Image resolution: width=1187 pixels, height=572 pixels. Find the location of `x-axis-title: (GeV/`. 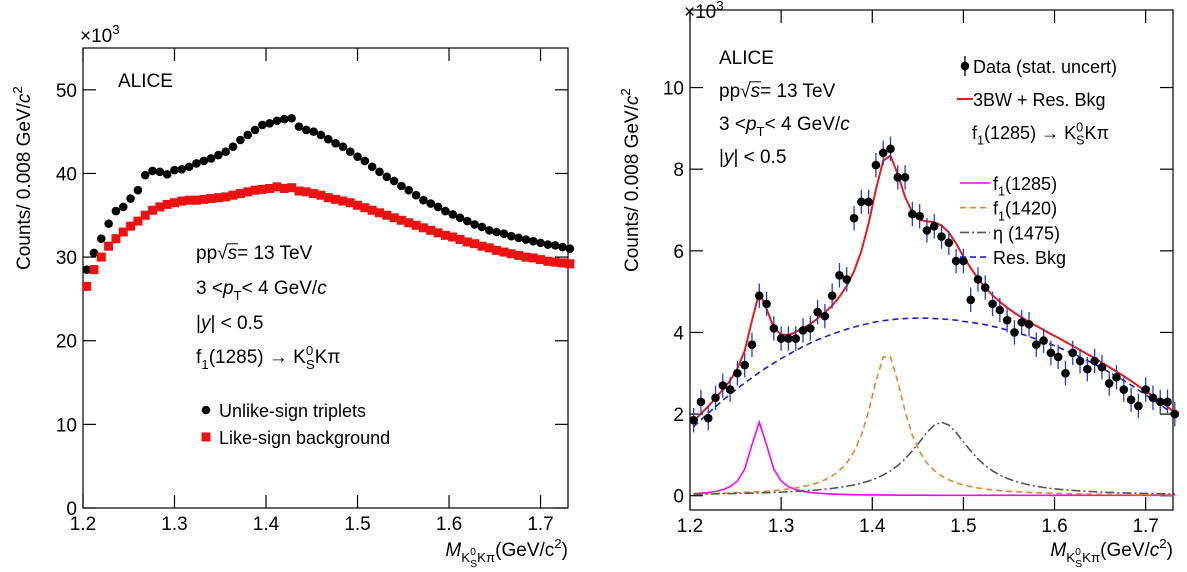

x-axis-title: (GeV/ is located at coordinates (1125, 550).